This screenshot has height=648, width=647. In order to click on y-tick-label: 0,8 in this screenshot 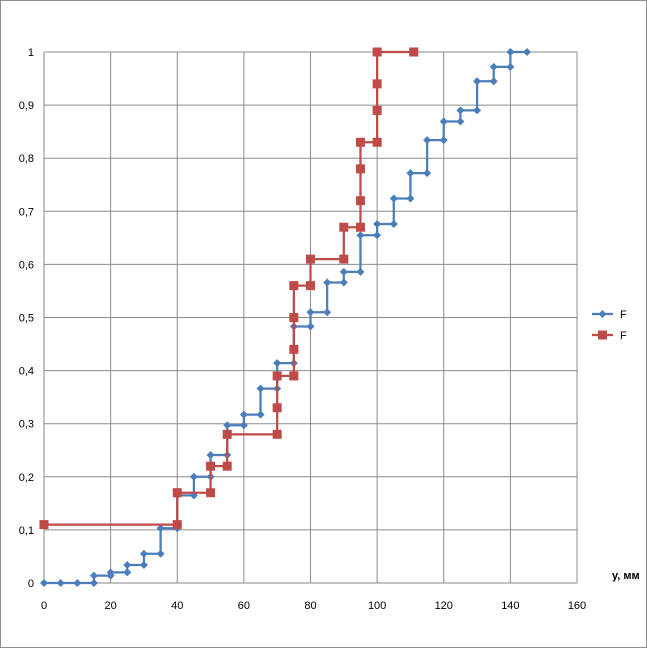, I will do `click(26, 159)`.